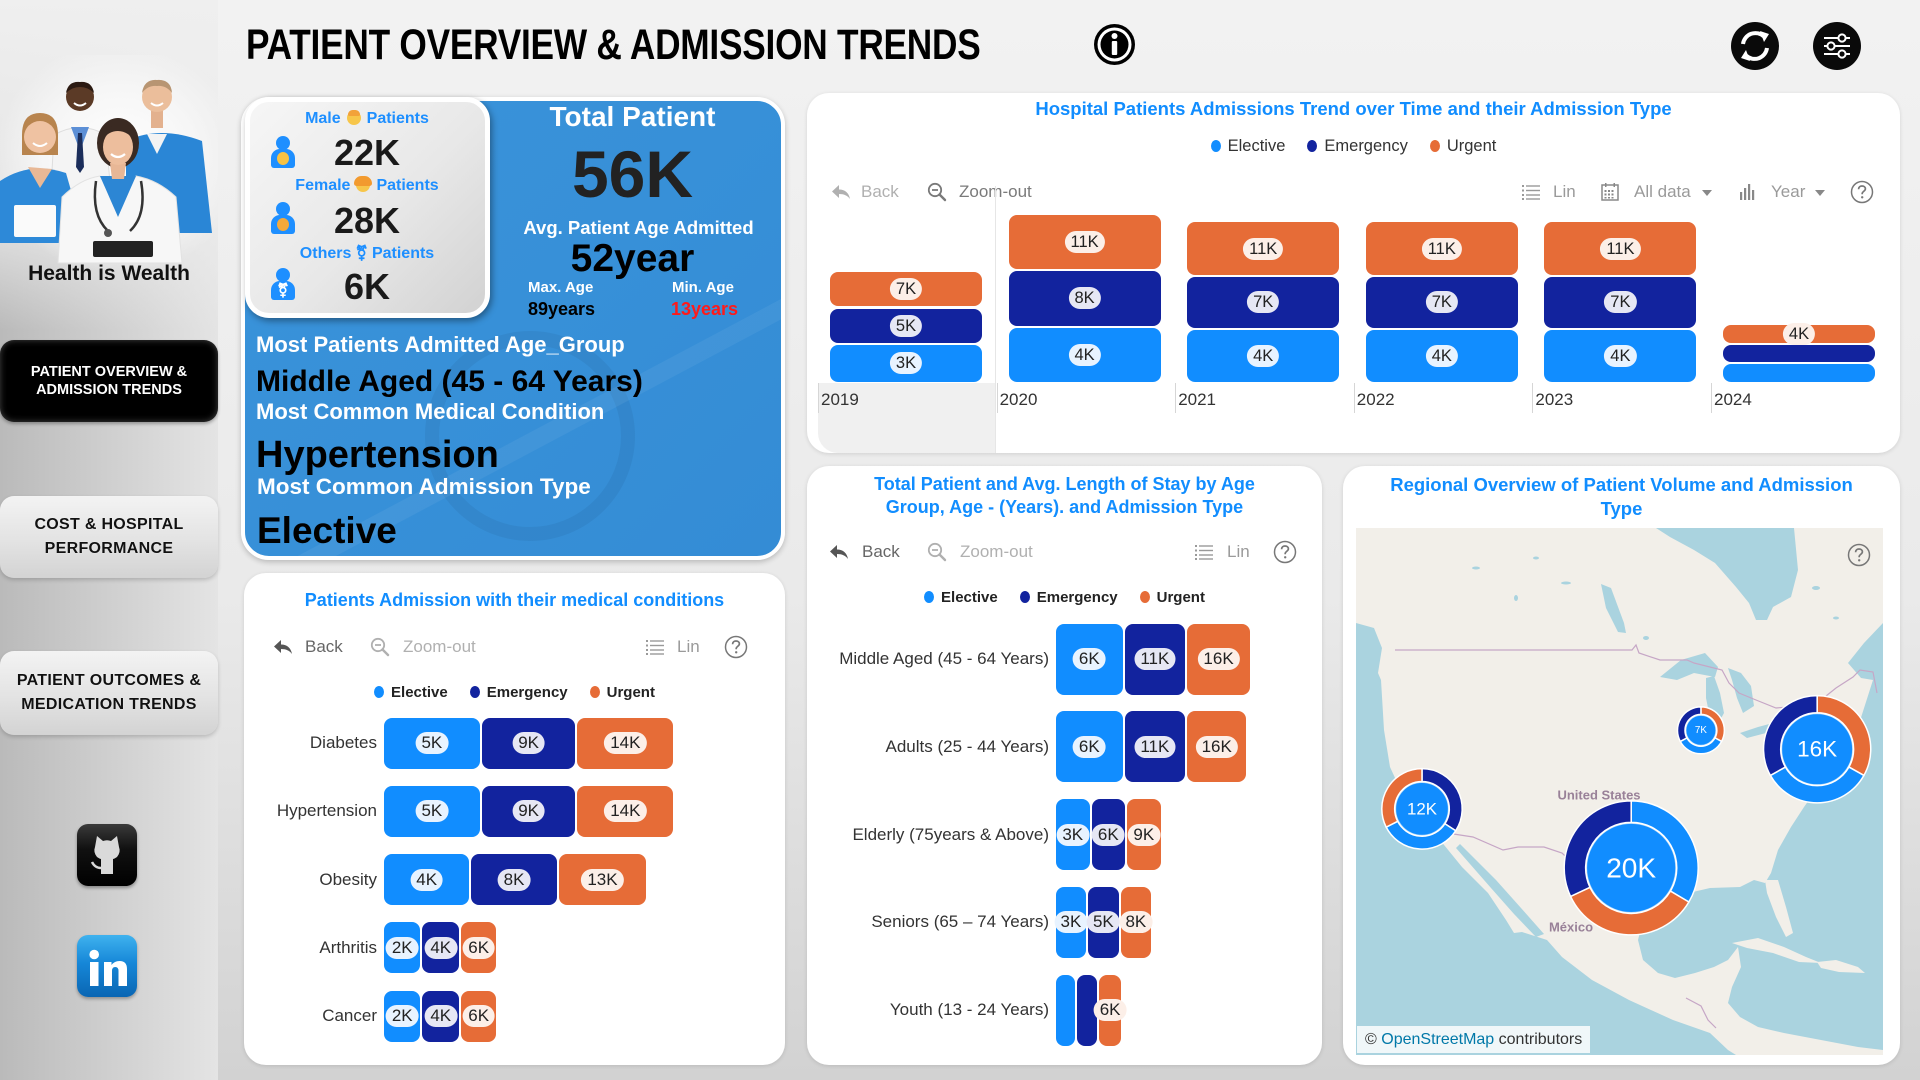 The height and width of the screenshot is (1080, 1920). I want to click on hierarchy-label: Year, so click(1788, 191).